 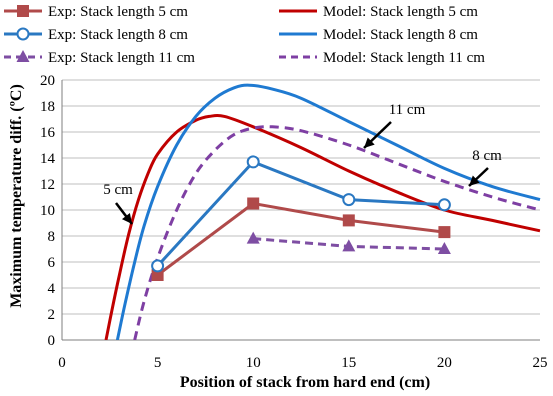 I want to click on legend-label: Model: Stack length 11 cm, so click(x=404, y=58).